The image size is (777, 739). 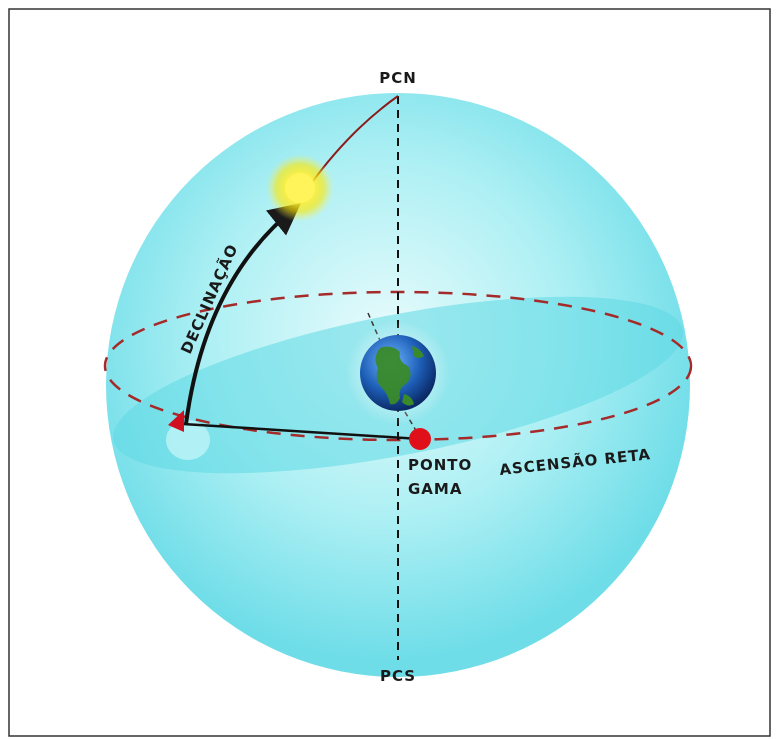 I want to click on earth-globe-icon, so click(x=398, y=373).